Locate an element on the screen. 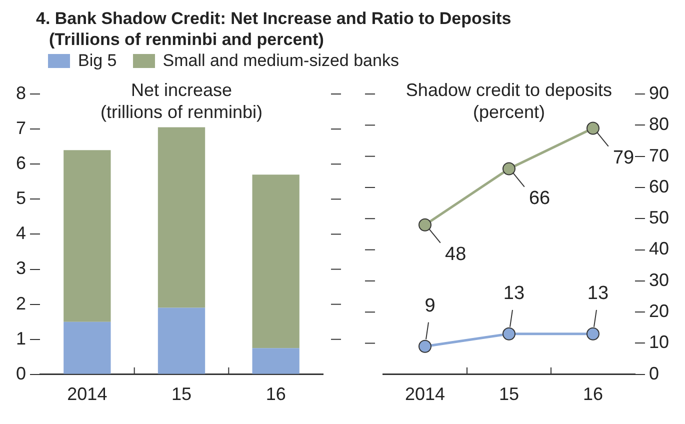 The image size is (685, 424). y-tick-label: 5 is located at coordinates (21, 198).